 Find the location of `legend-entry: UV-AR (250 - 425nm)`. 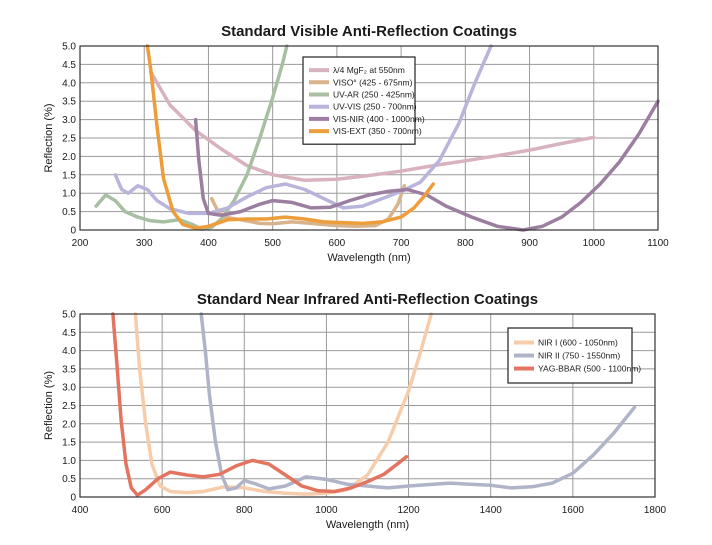

legend-entry: UV-AR (250 - 425nm) is located at coordinates (374, 95).